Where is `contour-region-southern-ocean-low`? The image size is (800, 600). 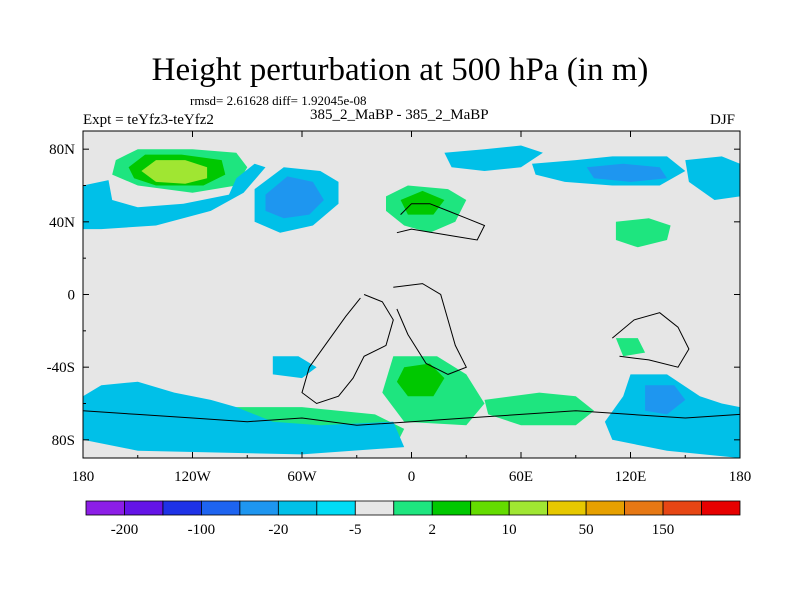 contour-region-southern-ocean-low is located at coordinates (244, 418).